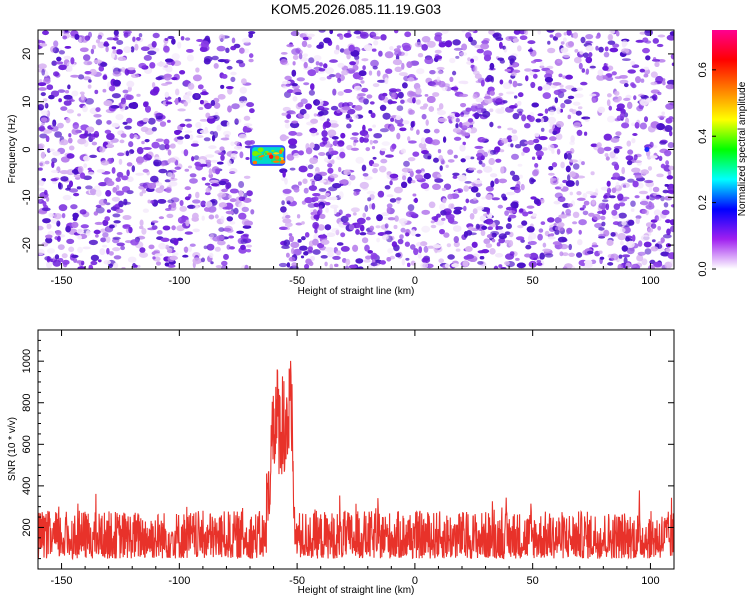 The image size is (750, 600). Describe the element at coordinates (533, 581) in the screenshot. I see `snr-x-tick-label: 50` at that location.